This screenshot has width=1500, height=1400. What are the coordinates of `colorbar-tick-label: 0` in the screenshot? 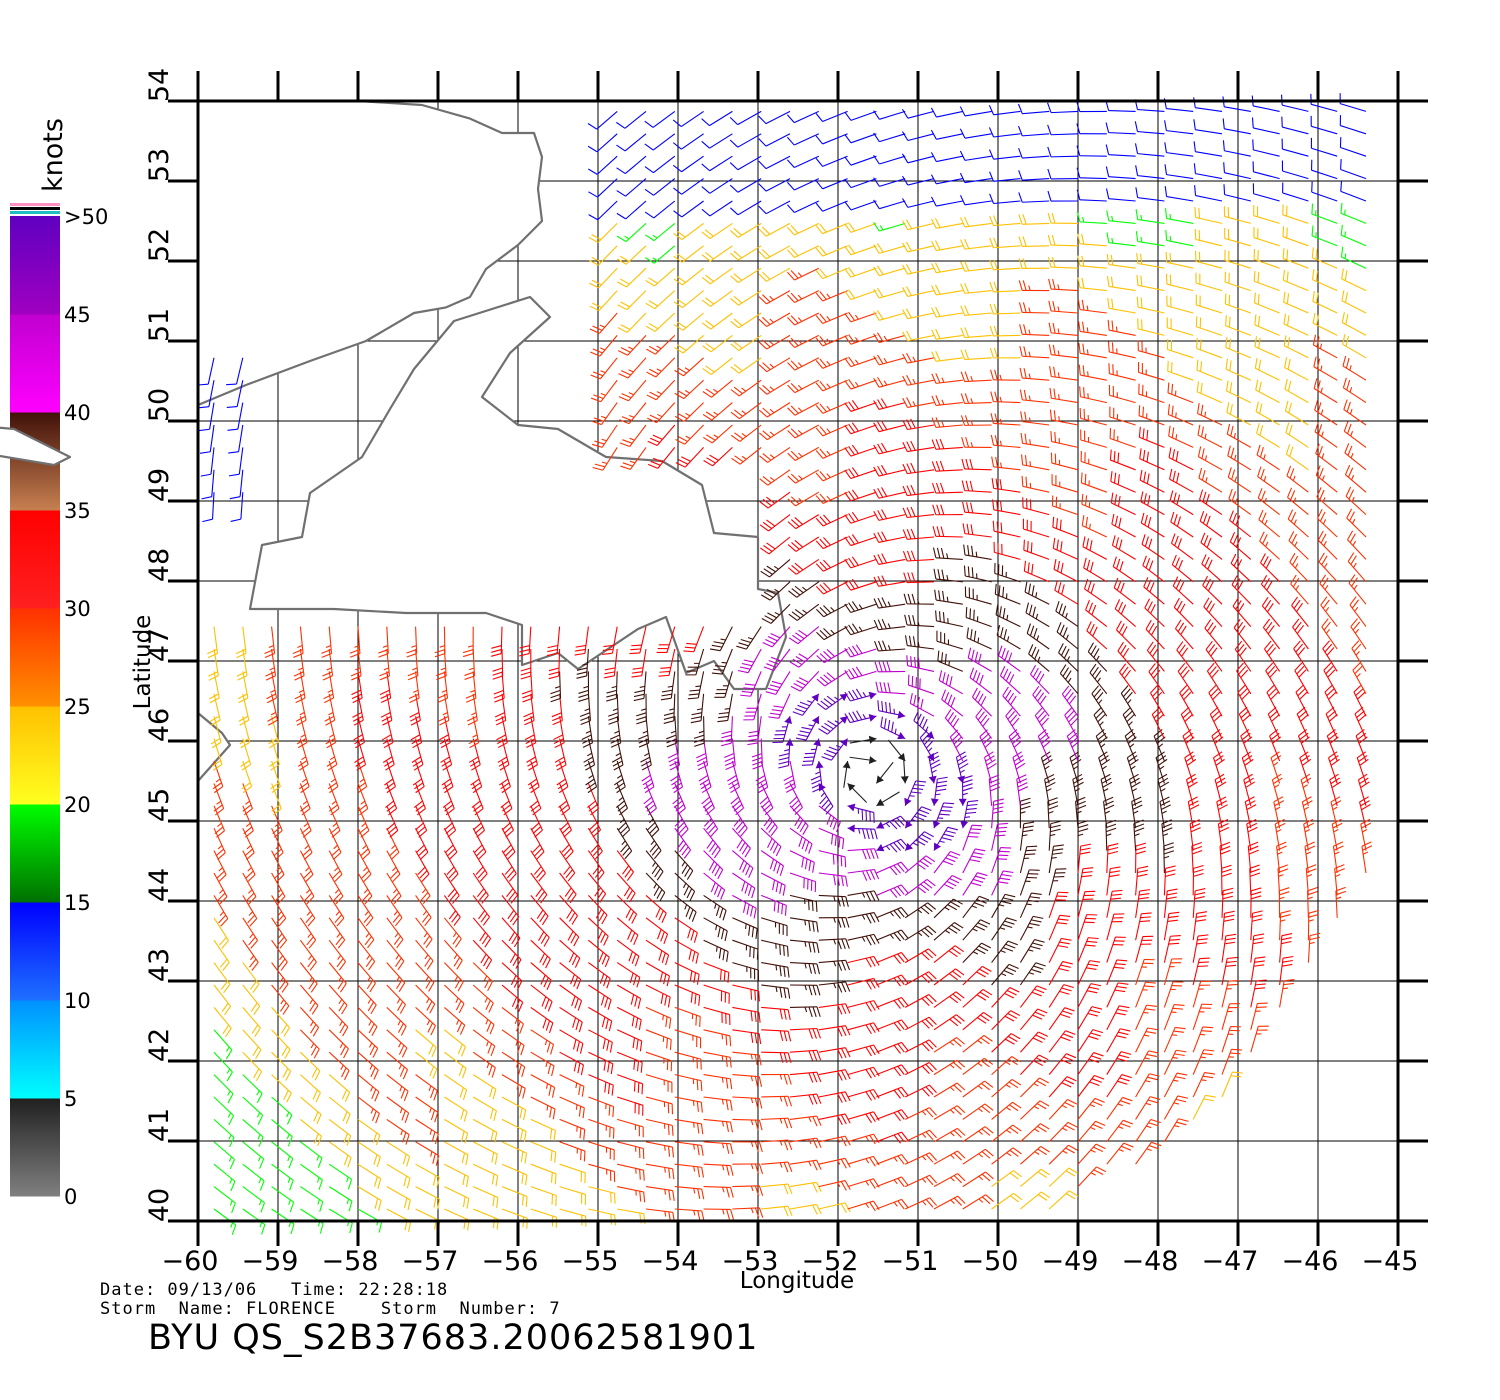 It's located at (70, 1197).